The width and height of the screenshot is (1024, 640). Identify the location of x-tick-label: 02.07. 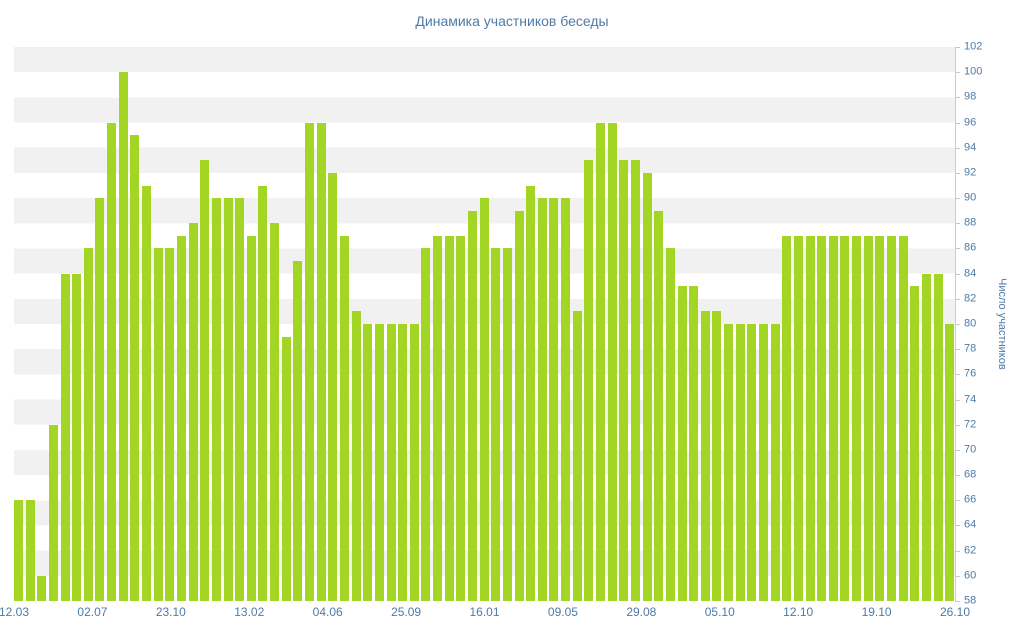
(92, 612).